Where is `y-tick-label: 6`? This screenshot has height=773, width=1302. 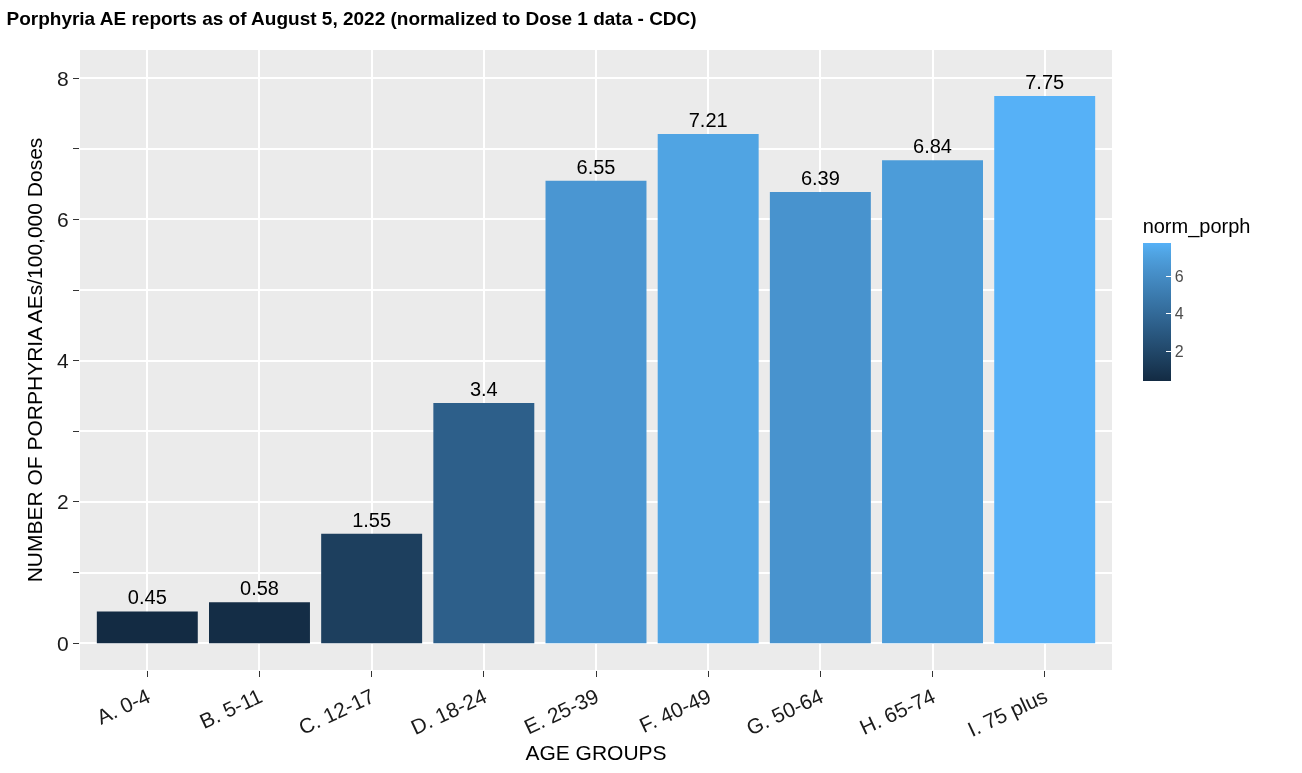
y-tick-label: 6 is located at coordinates (63, 219).